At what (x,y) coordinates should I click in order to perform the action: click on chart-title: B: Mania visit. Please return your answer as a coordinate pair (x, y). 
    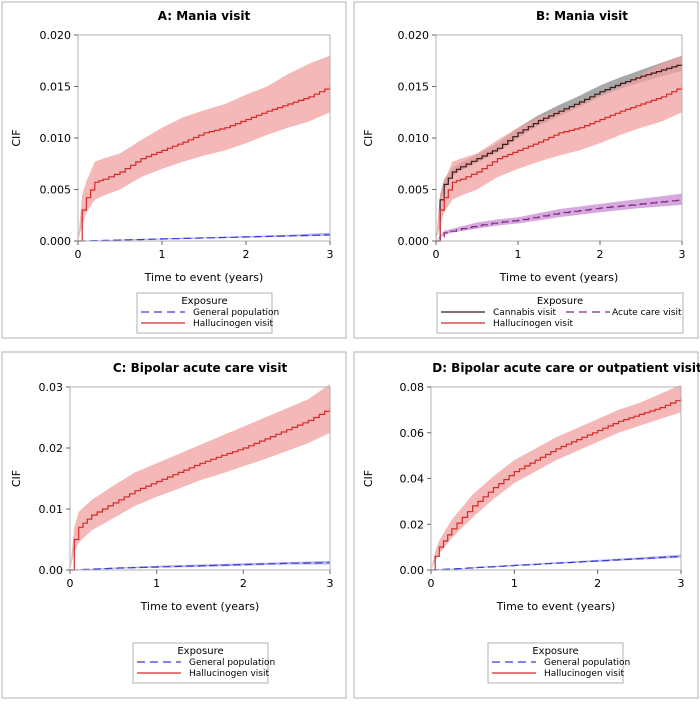
    Looking at the image, I should click on (582, 16).